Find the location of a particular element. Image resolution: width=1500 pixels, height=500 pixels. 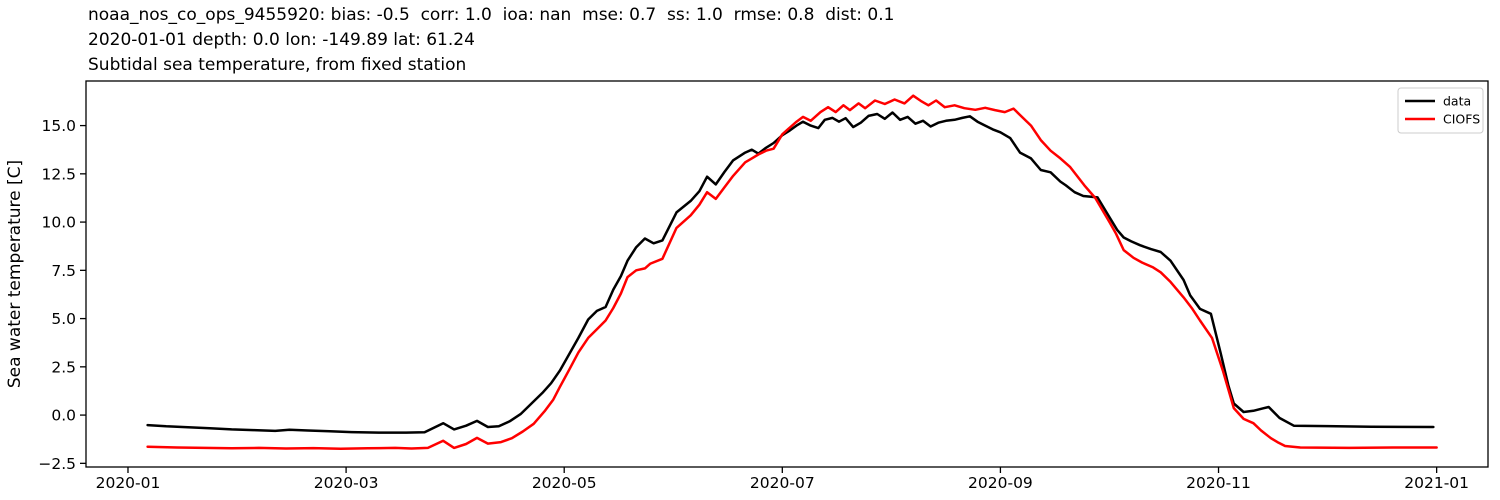

y-tick-label: 15.0 is located at coordinates (58, 126).